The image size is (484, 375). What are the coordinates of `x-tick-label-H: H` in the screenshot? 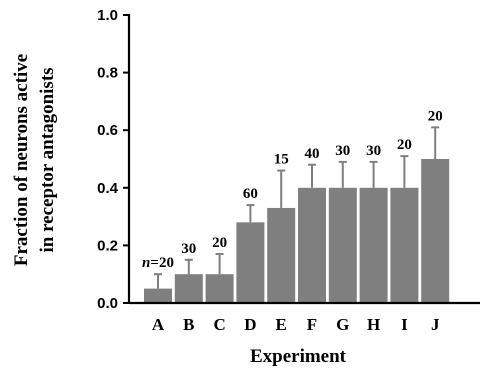 It's located at (373, 324).